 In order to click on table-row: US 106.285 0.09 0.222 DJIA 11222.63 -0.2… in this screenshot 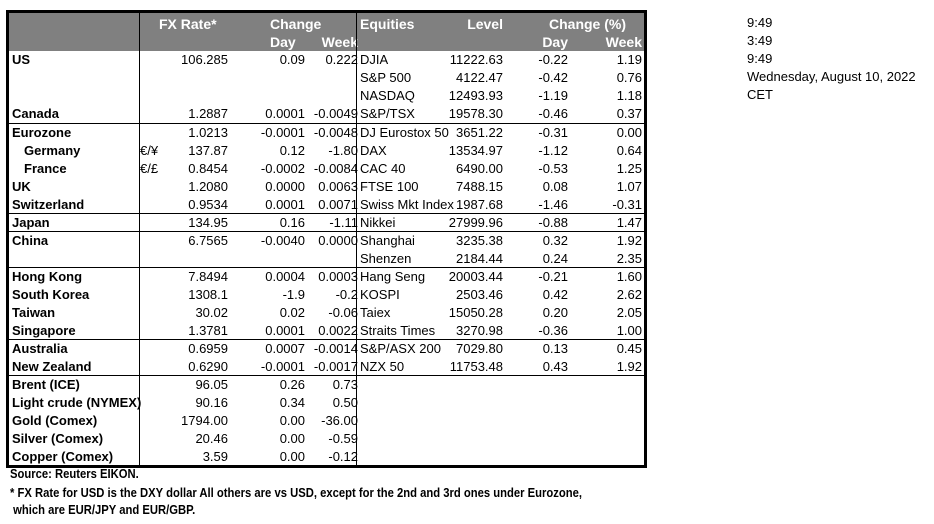, I will do `click(326, 60)`.